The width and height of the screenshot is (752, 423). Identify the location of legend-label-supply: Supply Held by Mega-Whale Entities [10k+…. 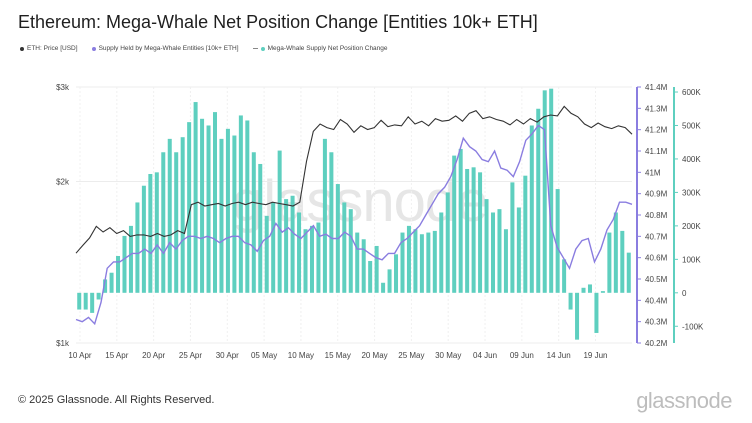
(168, 48).